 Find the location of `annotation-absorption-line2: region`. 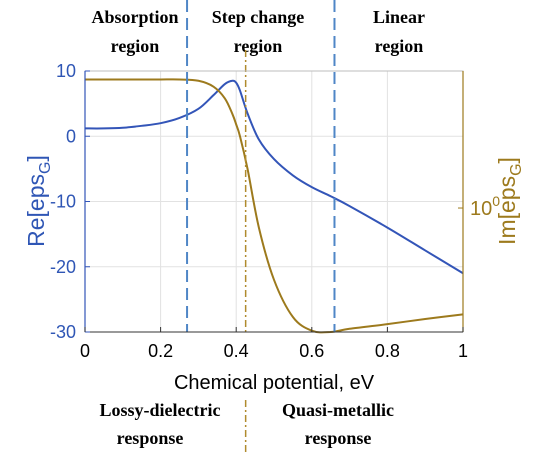

annotation-absorption-line2: region is located at coordinates (135, 46).